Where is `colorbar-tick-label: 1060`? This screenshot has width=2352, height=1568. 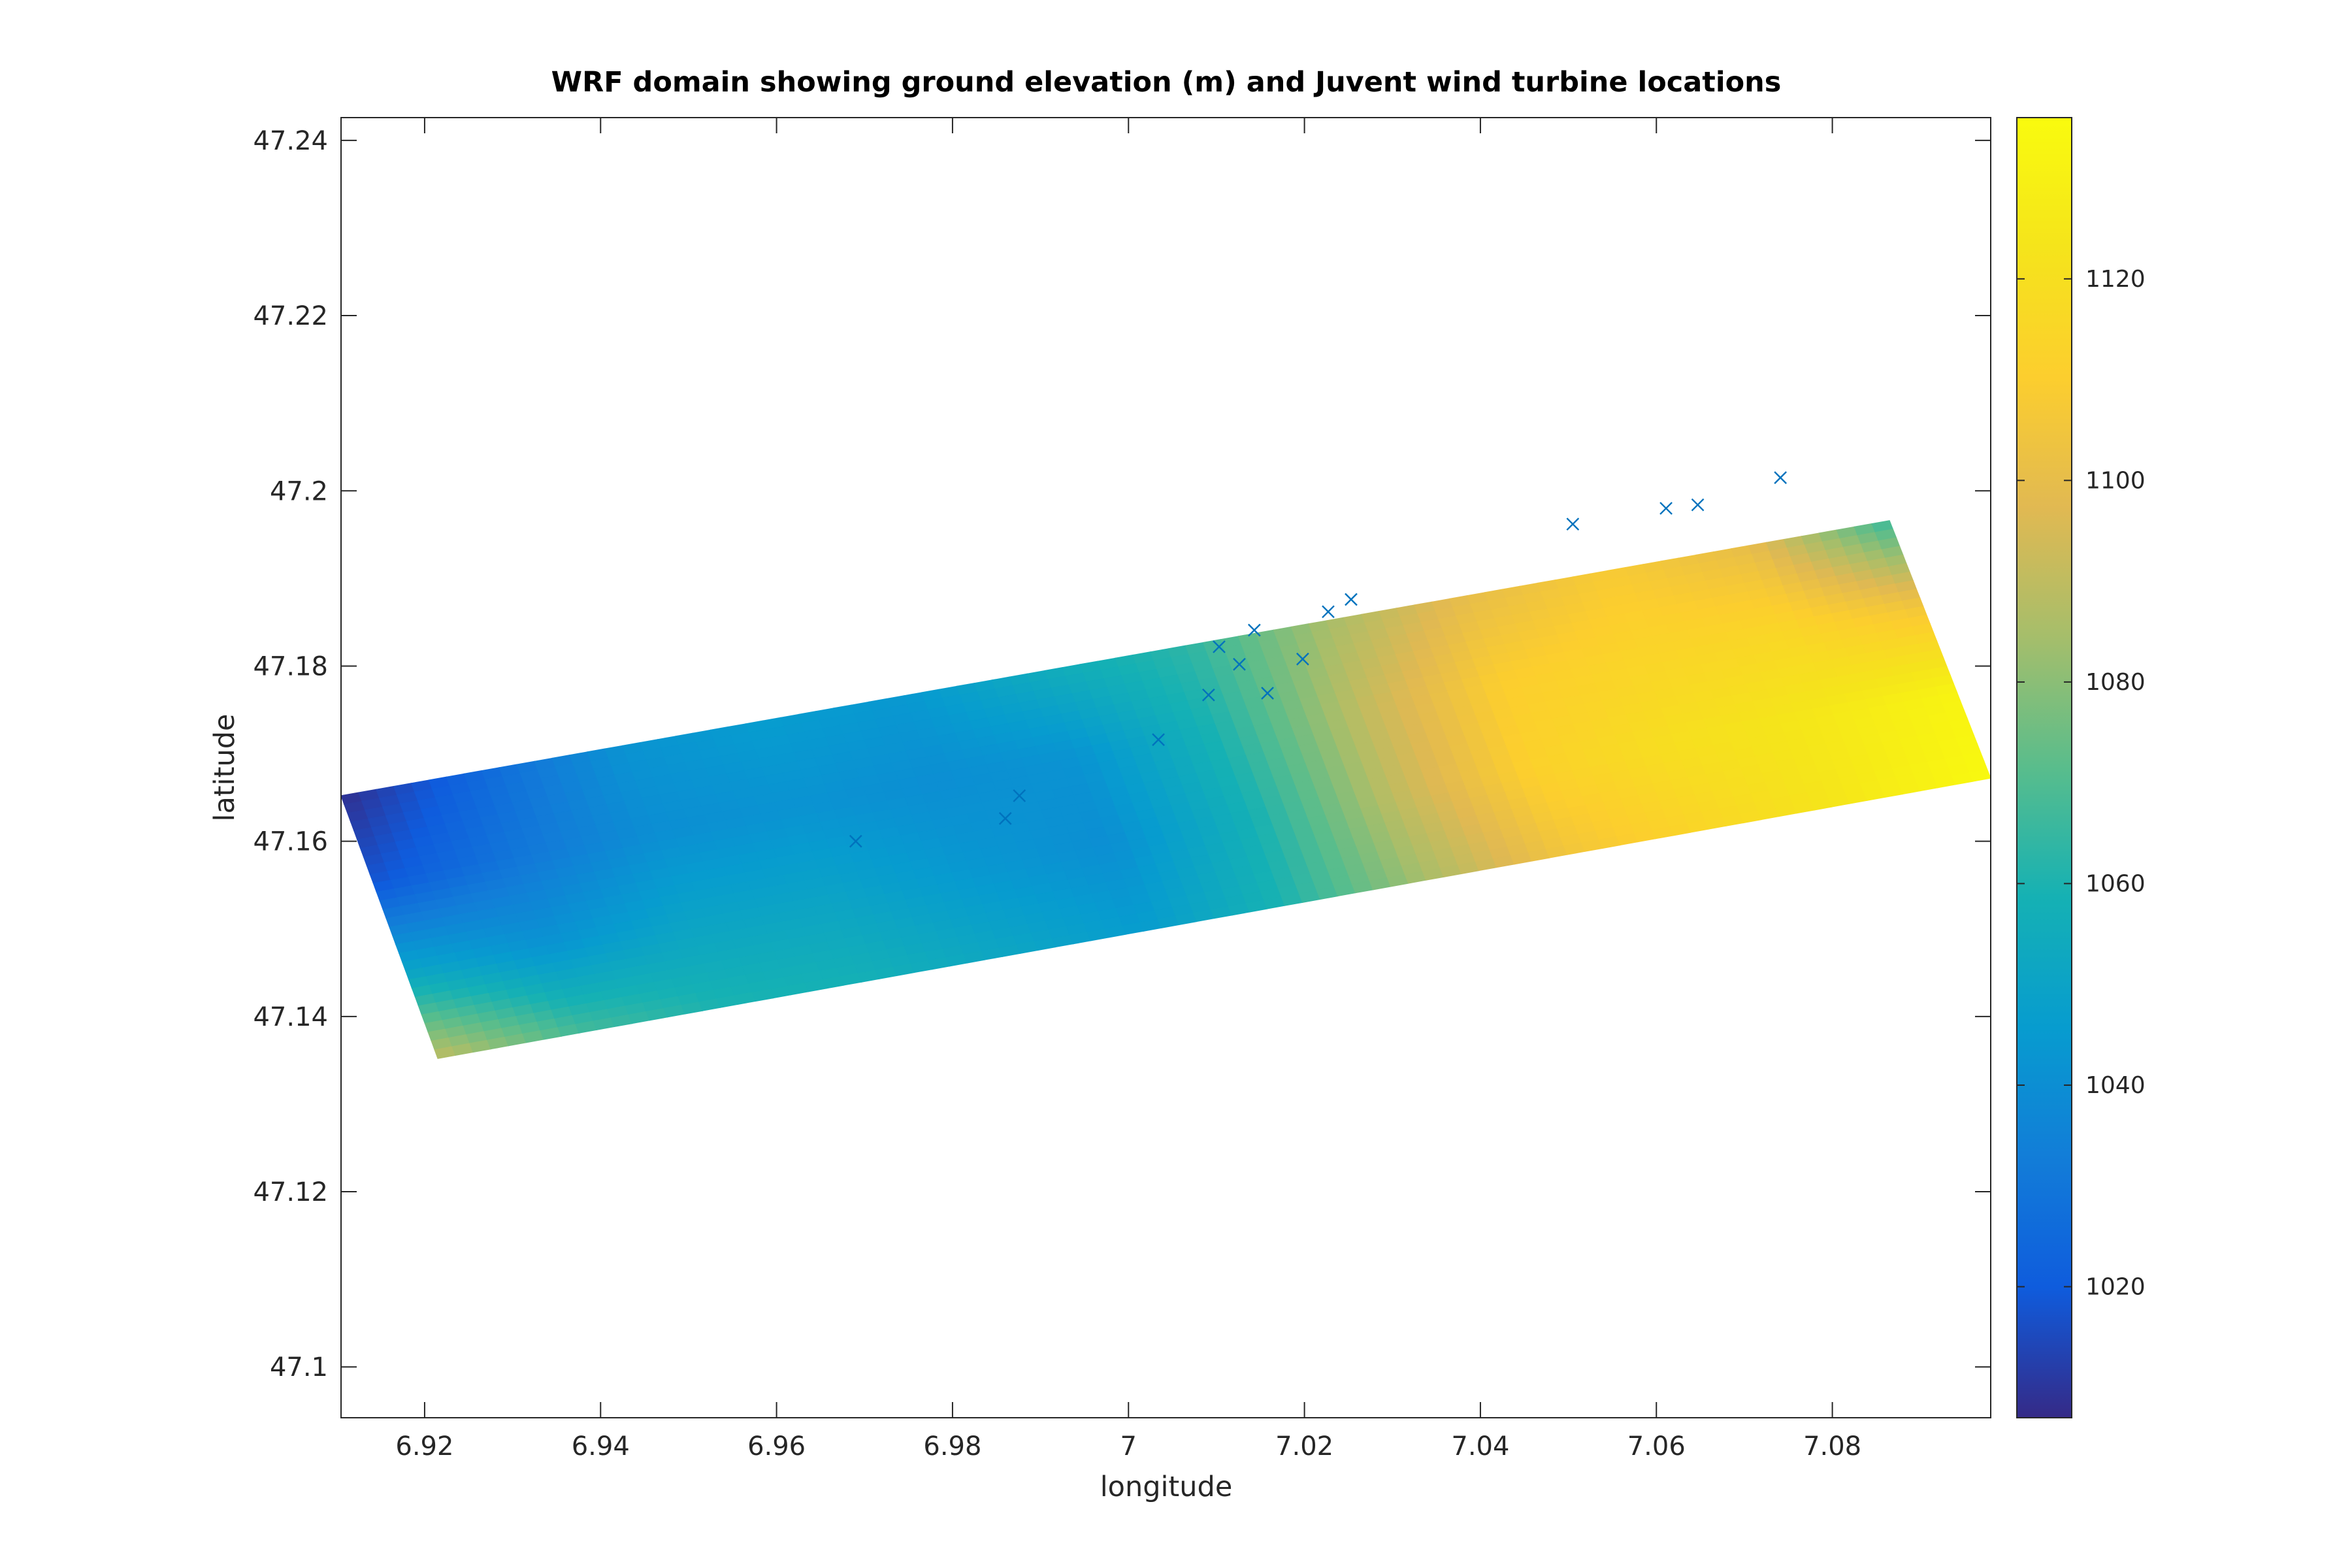 colorbar-tick-label: 1060 is located at coordinates (2115, 883).